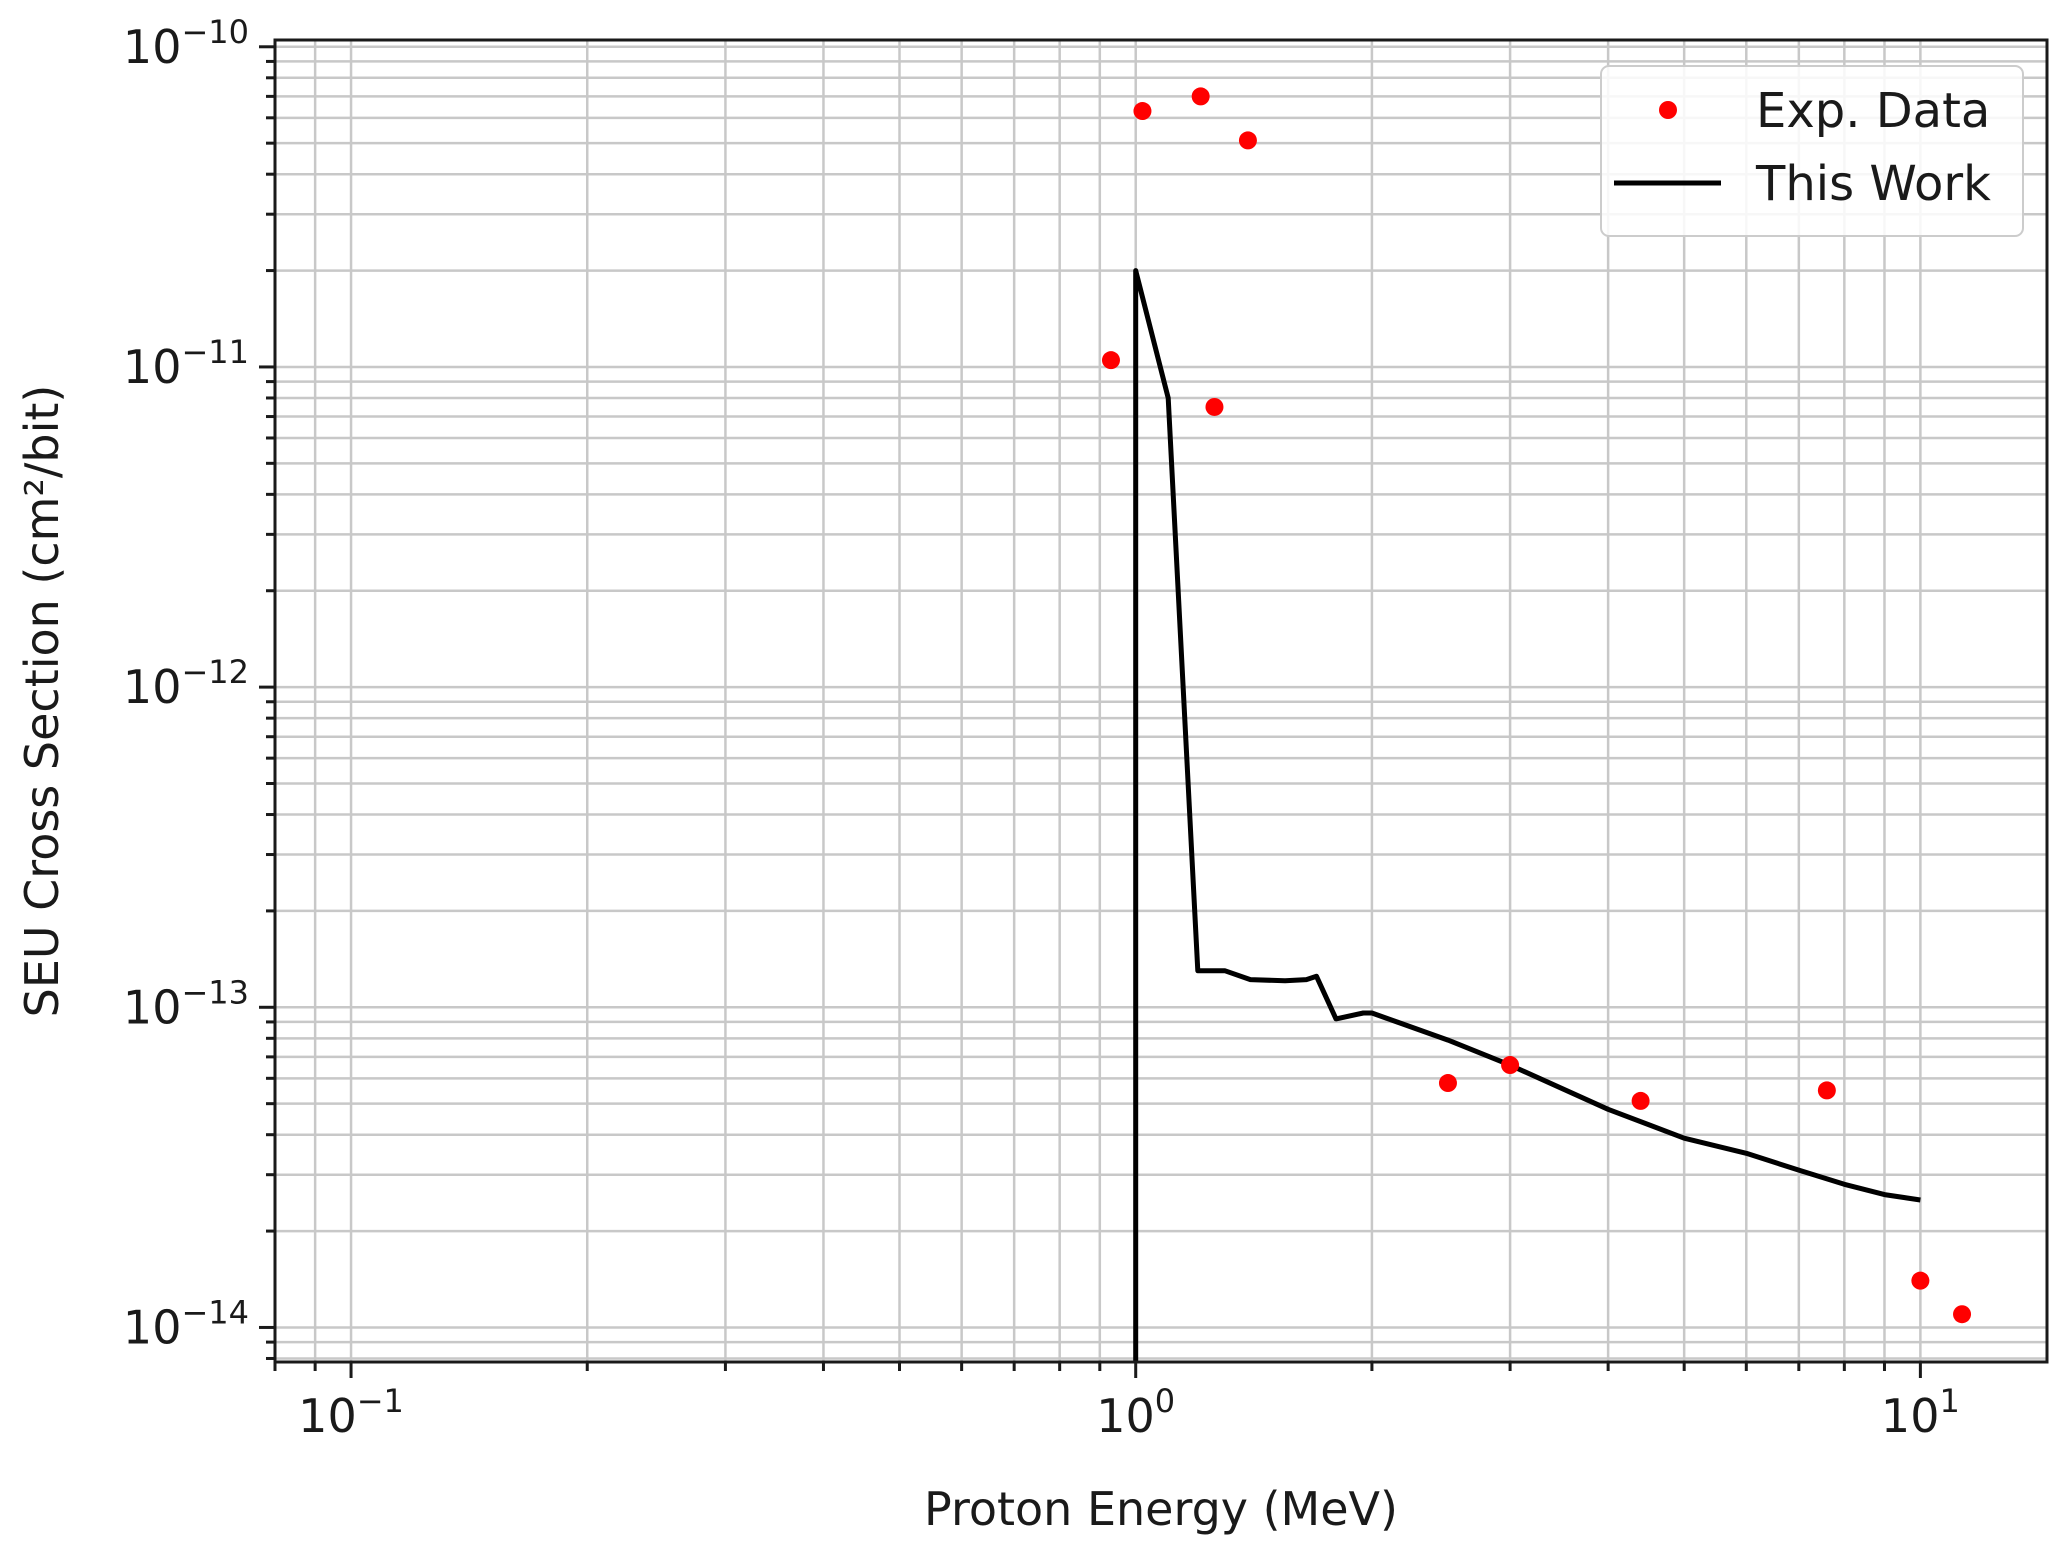 The width and height of the screenshot is (2066, 1560). I want to click on y-tick-label: 10−11, so click(186, 363).